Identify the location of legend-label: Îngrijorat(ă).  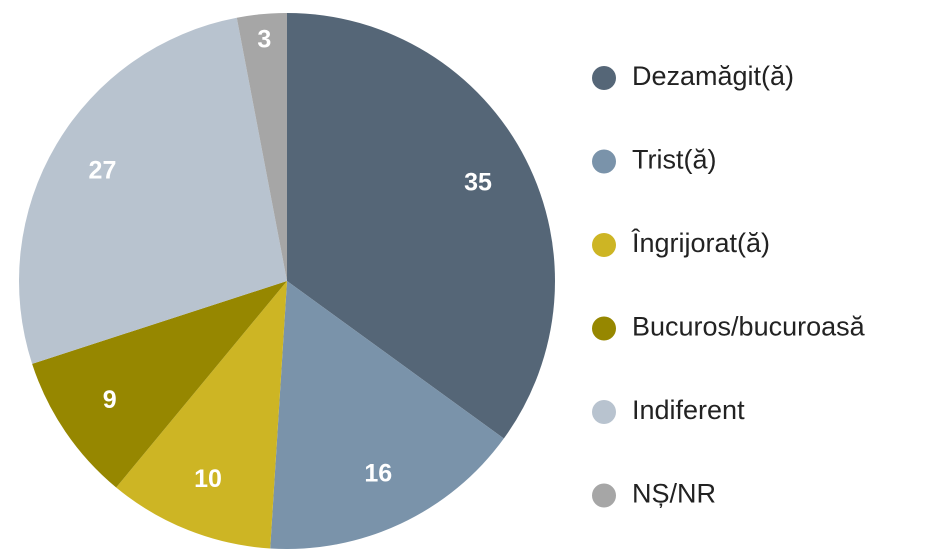
(700, 242).